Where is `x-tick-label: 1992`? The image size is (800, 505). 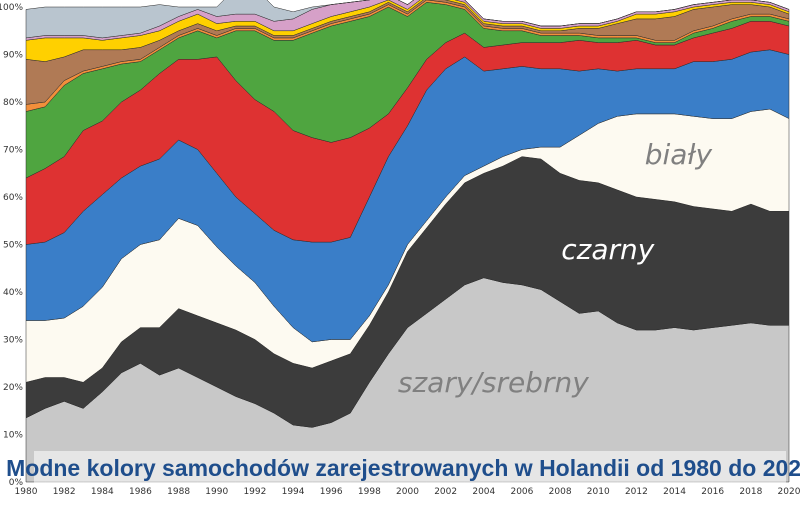
x-tick-label: 1992 is located at coordinates (254, 492).